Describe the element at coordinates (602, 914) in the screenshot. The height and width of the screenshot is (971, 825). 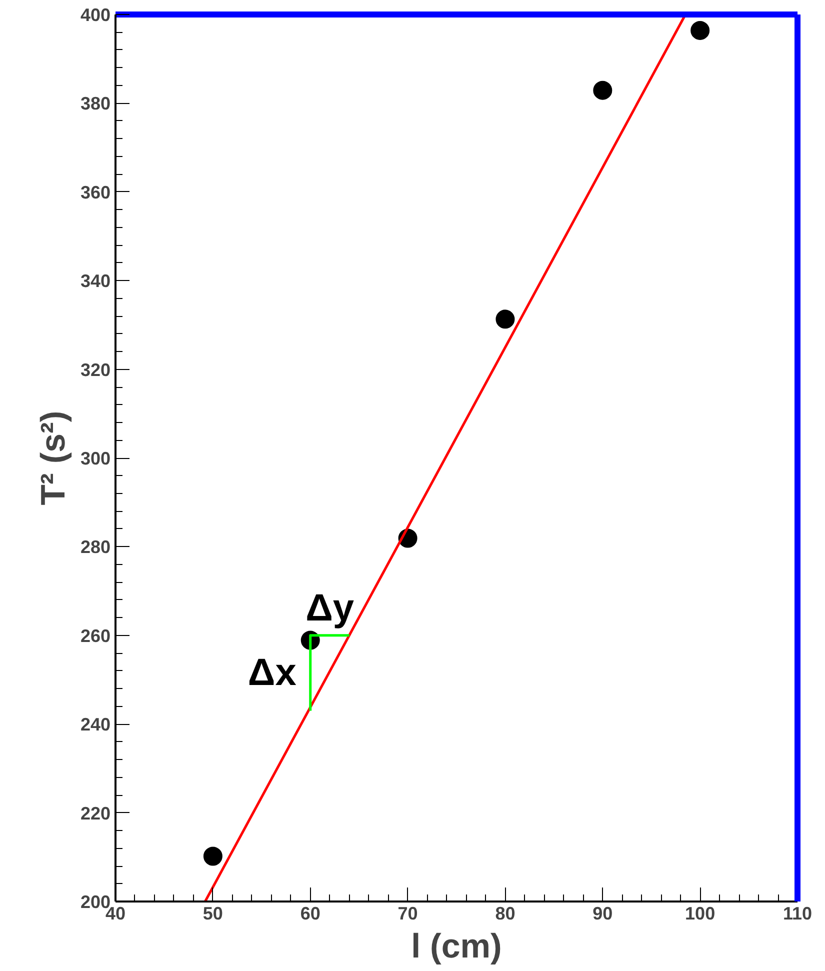
I see `x-tick-label: 90` at that location.